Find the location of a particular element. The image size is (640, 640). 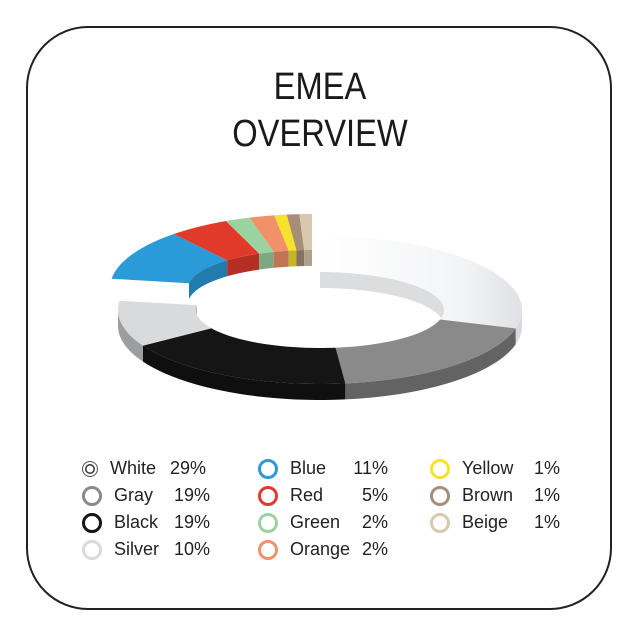

legend-swatch-brown is located at coordinates (440, 495).